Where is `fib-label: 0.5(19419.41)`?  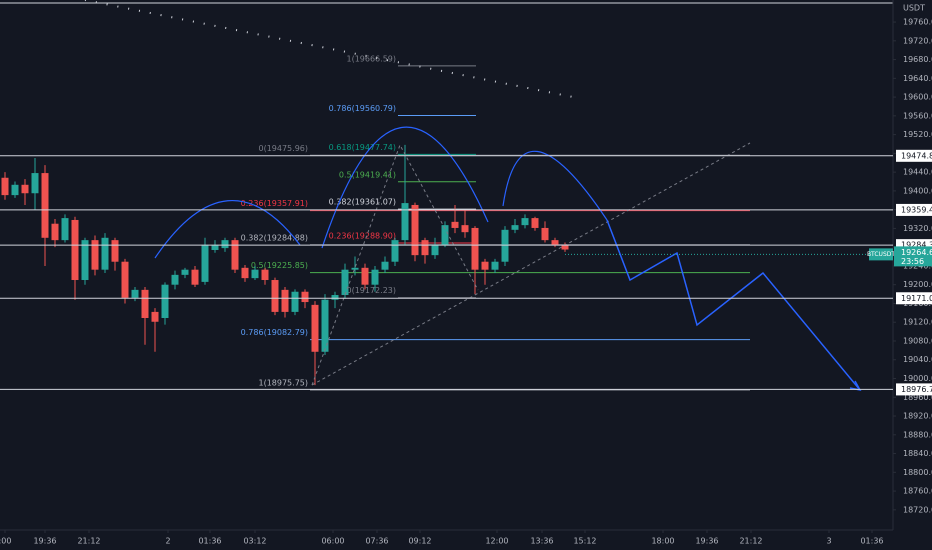 fib-label: 0.5(19419.41) is located at coordinates (367, 174).